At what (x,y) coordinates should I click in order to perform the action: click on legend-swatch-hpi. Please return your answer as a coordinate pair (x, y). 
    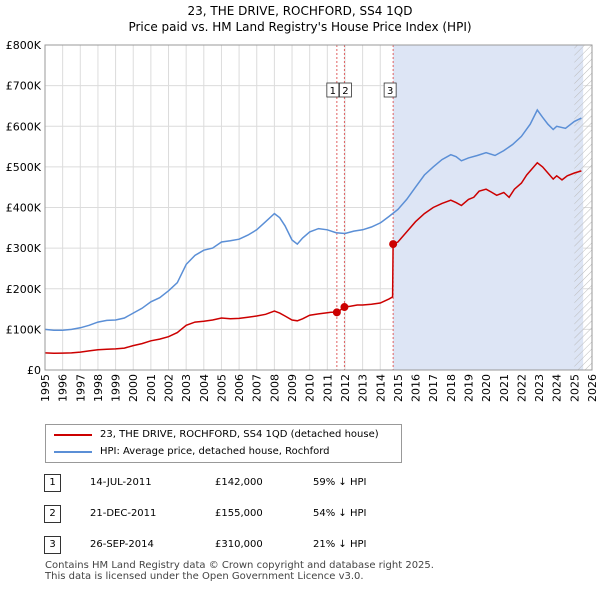
    Looking at the image, I should click on (73, 452).